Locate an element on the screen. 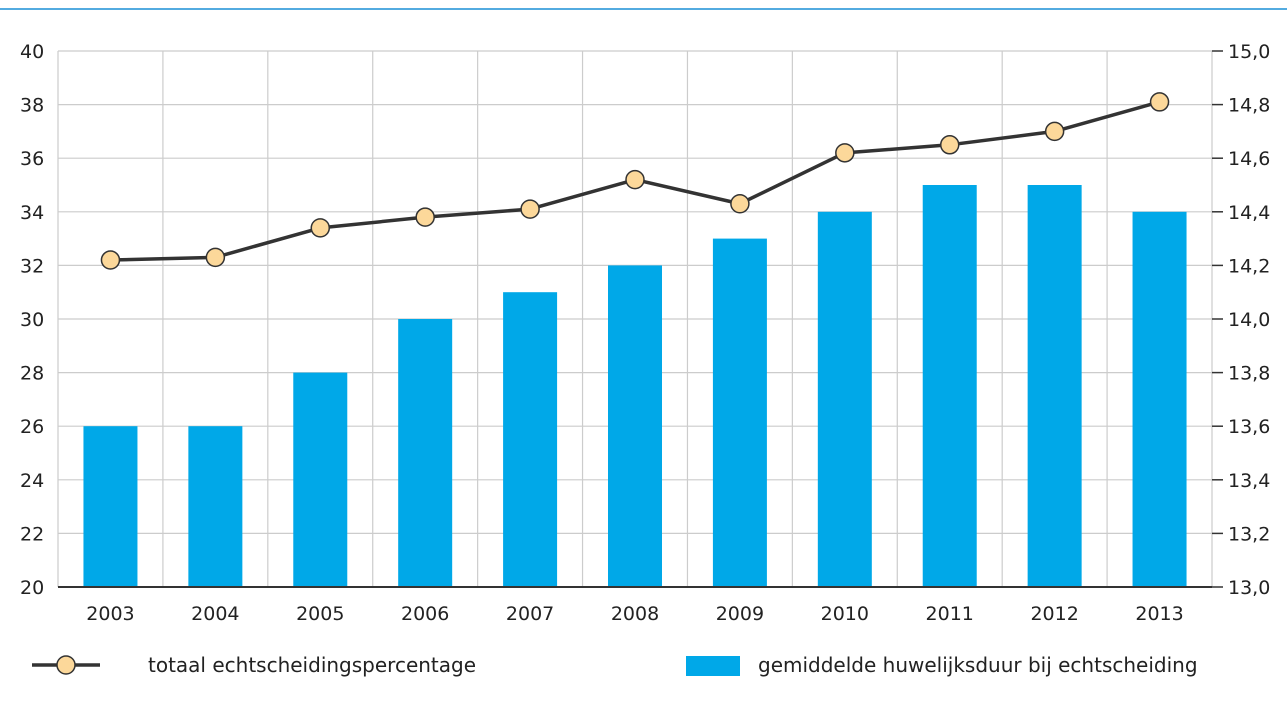  y-left-tick-label: 30 is located at coordinates (32, 320).